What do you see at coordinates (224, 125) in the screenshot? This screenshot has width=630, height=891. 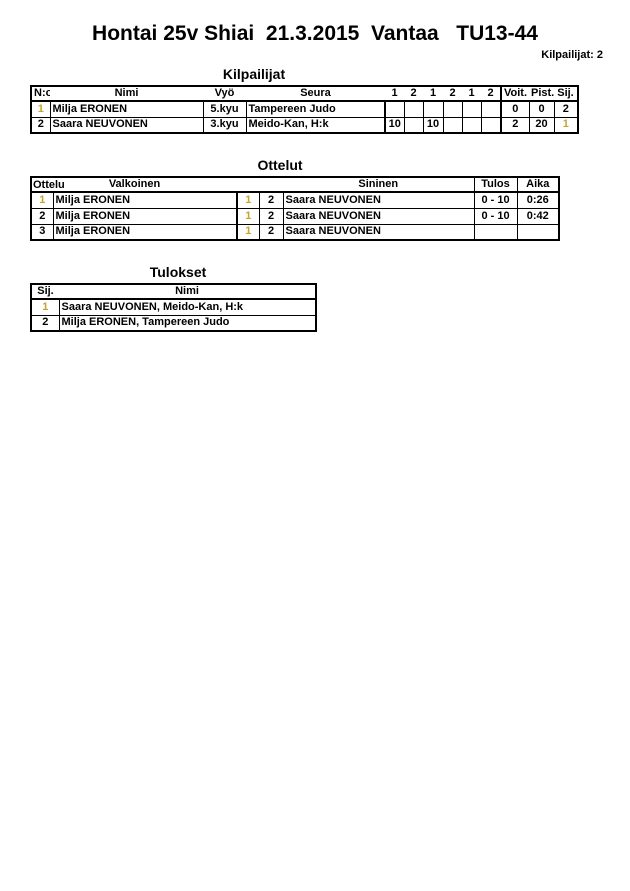 I see `competitor-belt: 3.kyu` at bounding box center [224, 125].